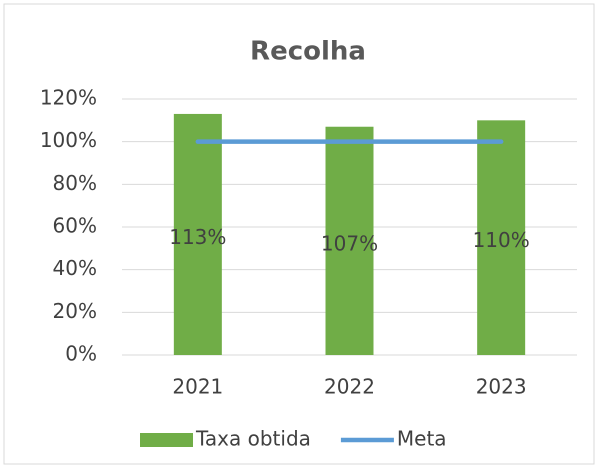 The width and height of the screenshot is (599, 470). Describe the element at coordinates (68, 98) in the screenshot. I see `y-tick-label: 120%` at that location.